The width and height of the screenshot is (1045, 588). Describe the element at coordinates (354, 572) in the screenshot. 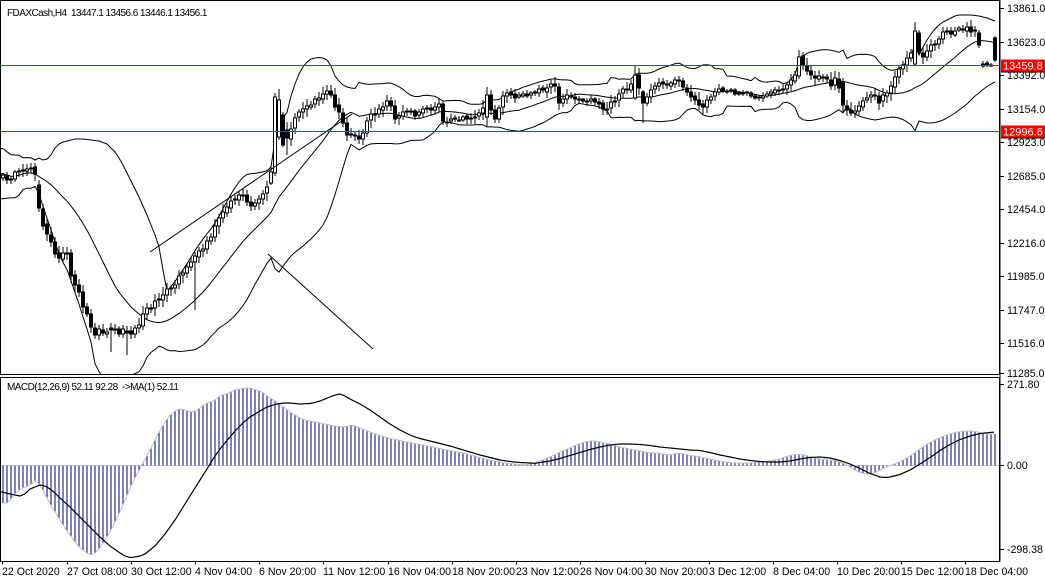

I see `svg-text: 11 Nov 12:00` at that location.